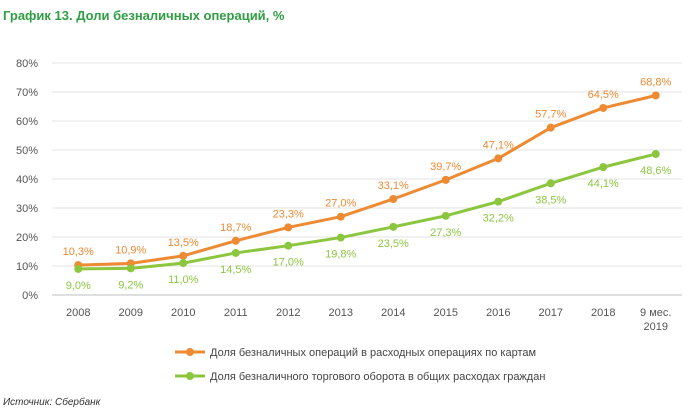  I want to click on data-label: 57,7%, so click(550, 115).